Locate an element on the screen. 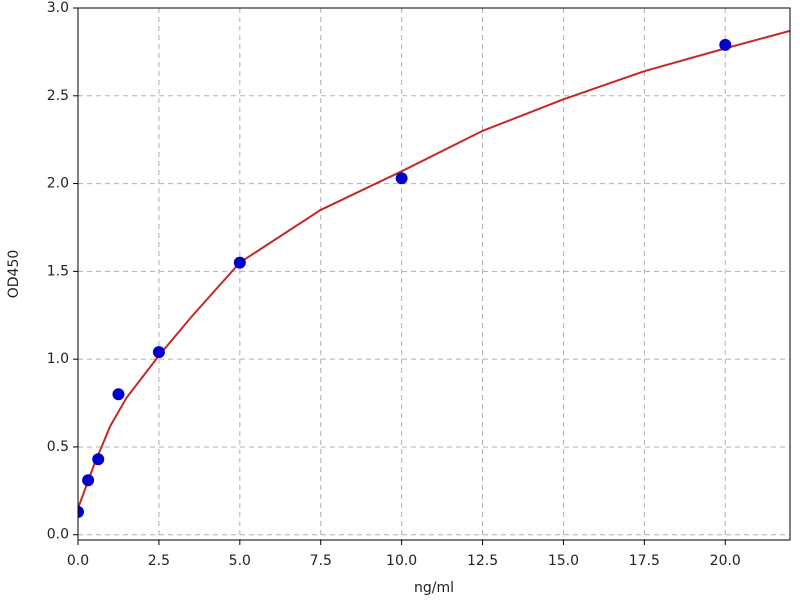 The width and height of the screenshot is (800, 600). y-tick-label: 0.0 is located at coordinates (58, 535).